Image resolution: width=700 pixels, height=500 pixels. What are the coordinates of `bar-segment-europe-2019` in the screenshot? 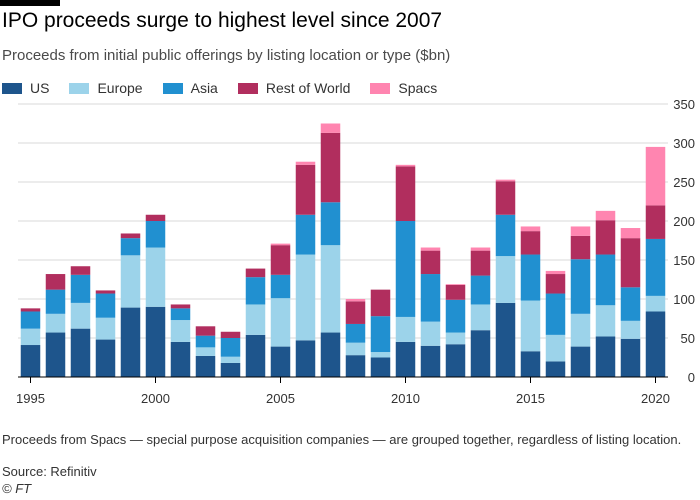 It's located at (630, 329).